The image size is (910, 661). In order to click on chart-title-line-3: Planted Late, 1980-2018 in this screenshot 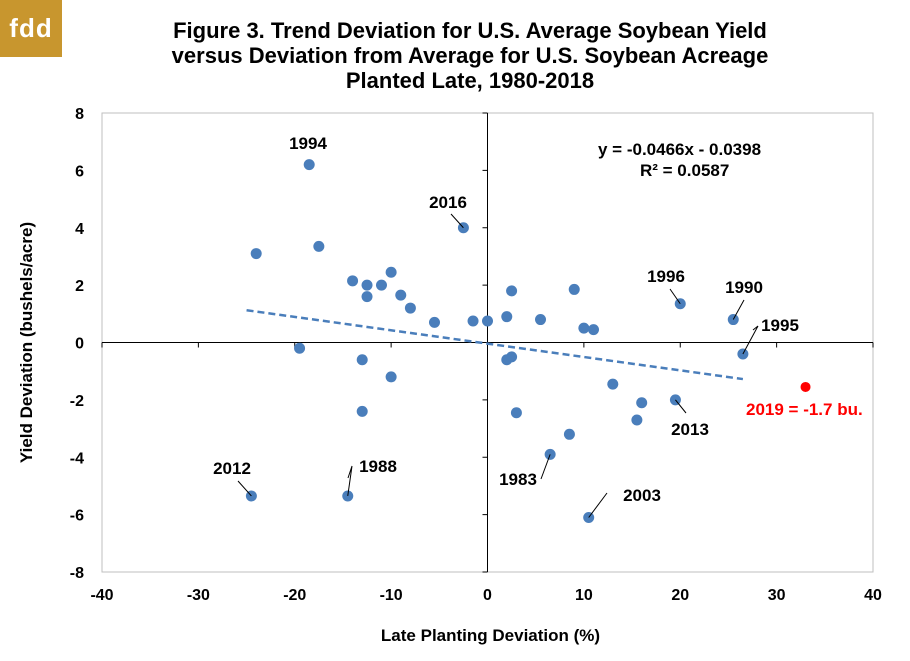, I will do `click(470, 80)`.